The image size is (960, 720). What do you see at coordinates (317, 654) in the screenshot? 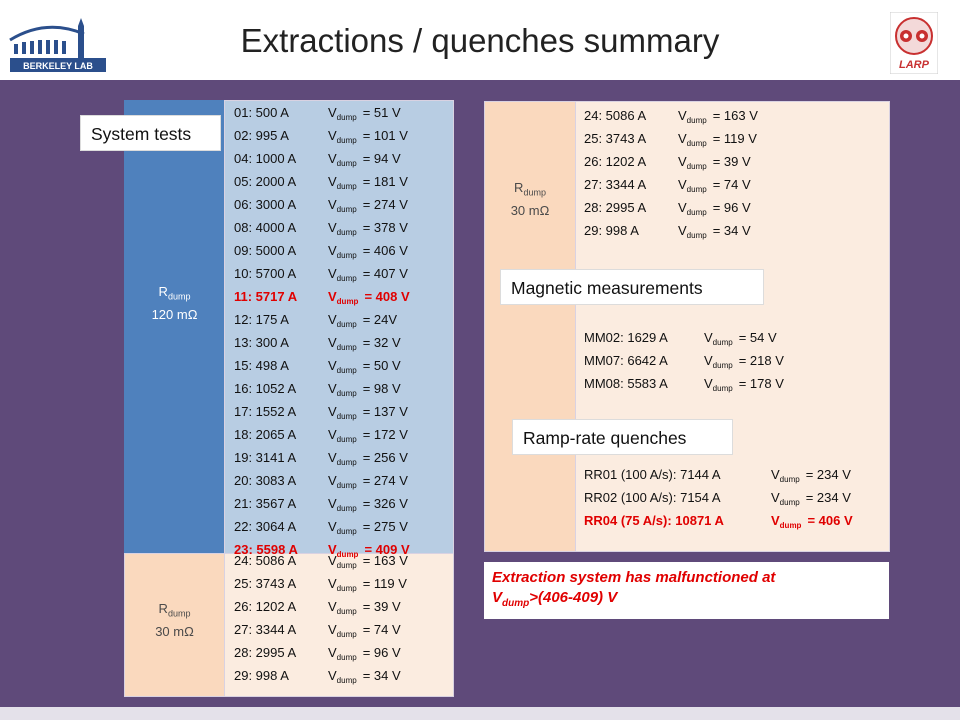
I see `data-row: 28: 2995 A Vdump = 96 V` at bounding box center [317, 654].